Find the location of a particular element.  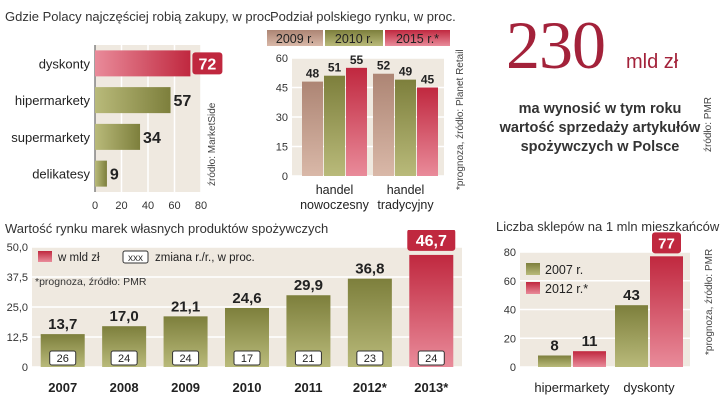

y-tick-label: 15 is located at coordinates (282, 148).